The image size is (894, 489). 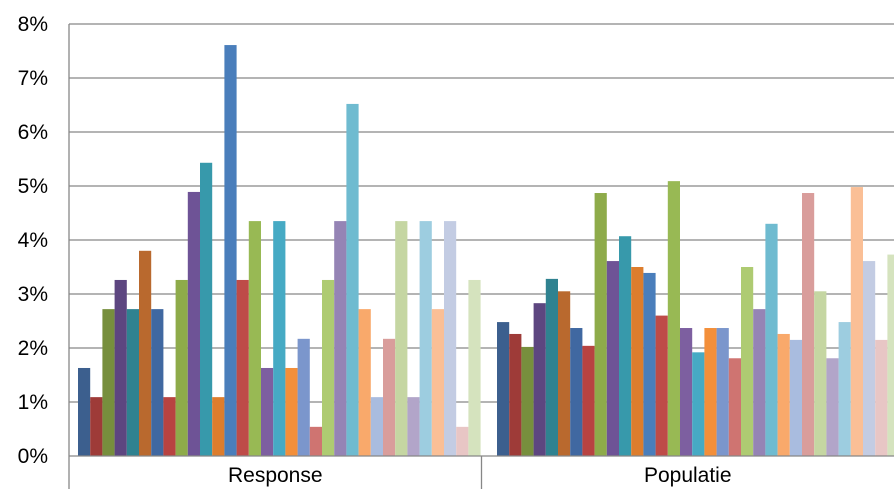 I want to click on y-tick-label: 4%, so click(x=33, y=240).